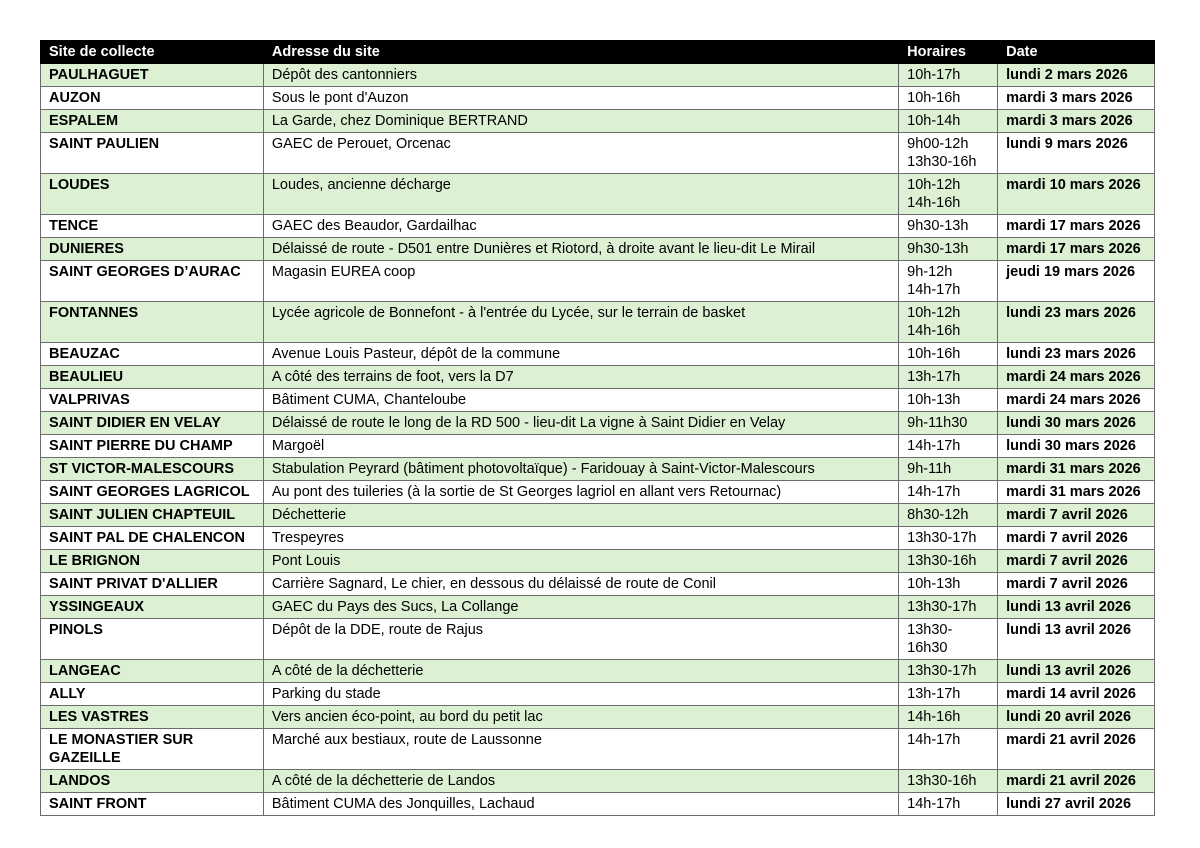 The image size is (1200, 848). I want to click on address-cell: GAEC des Beaudor, Gardailhac, so click(581, 226).